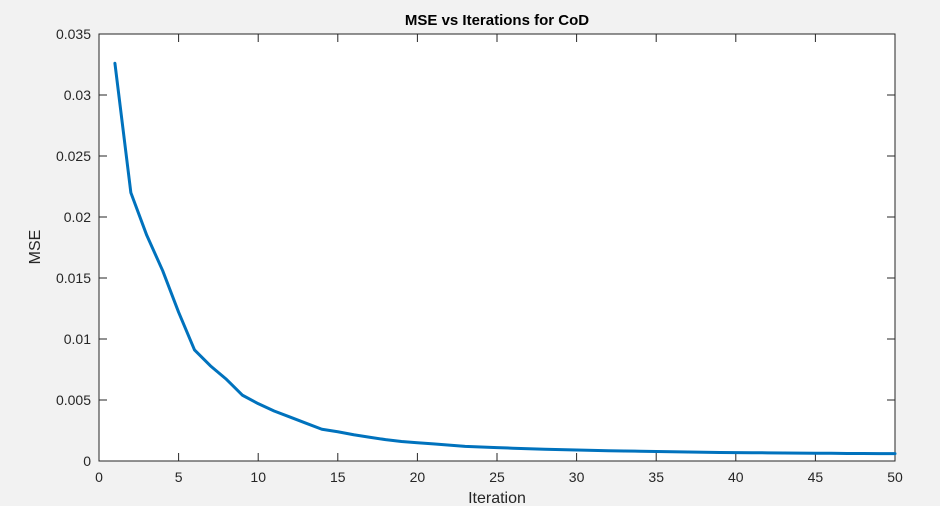 The image size is (940, 506). I want to click on y-tick-label: 0.015, so click(73, 278).